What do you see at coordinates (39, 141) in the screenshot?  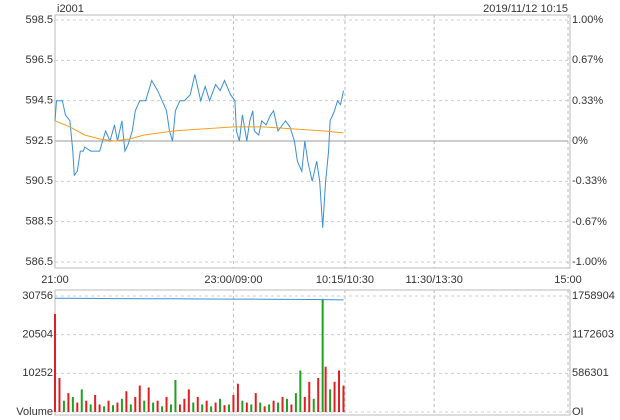 I see `y-tick-label: 592.5` at bounding box center [39, 141].